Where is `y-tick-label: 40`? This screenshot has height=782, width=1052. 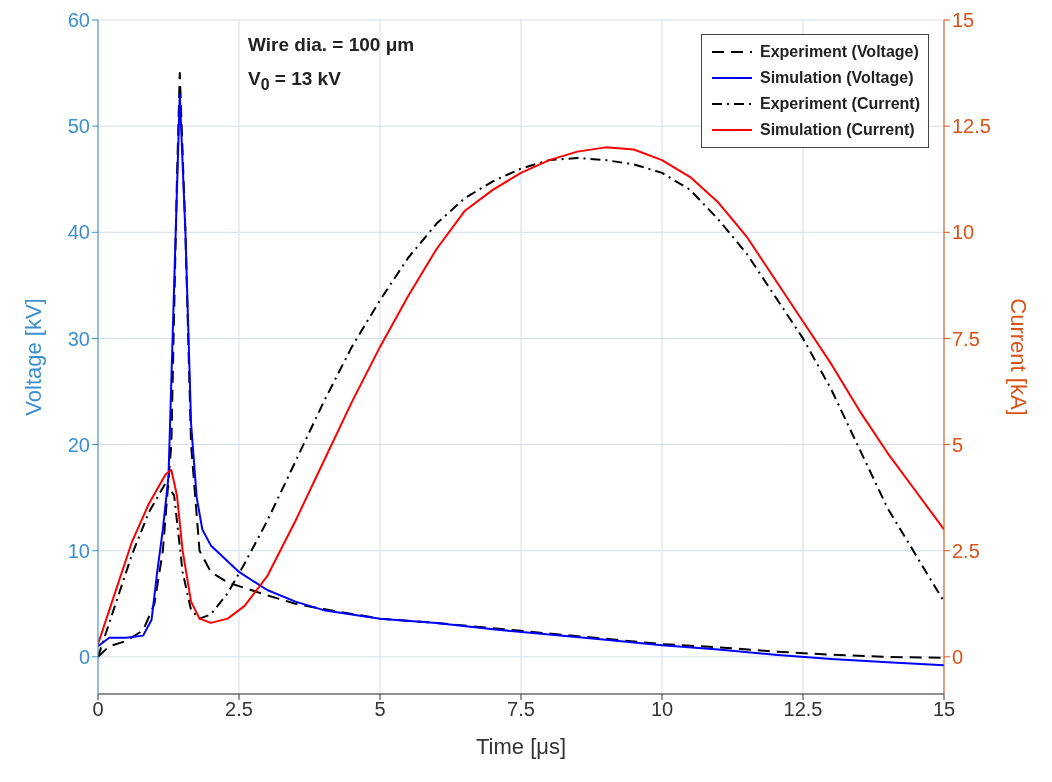 y-tick-label: 40 is located at coordinates (78, 232).